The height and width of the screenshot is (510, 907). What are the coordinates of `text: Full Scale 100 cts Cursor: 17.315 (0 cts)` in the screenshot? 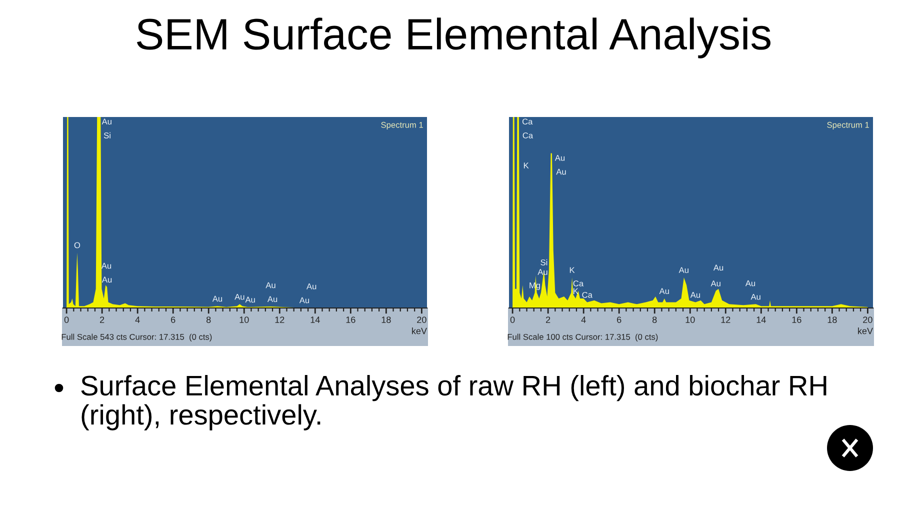 It's located at (583, 338).